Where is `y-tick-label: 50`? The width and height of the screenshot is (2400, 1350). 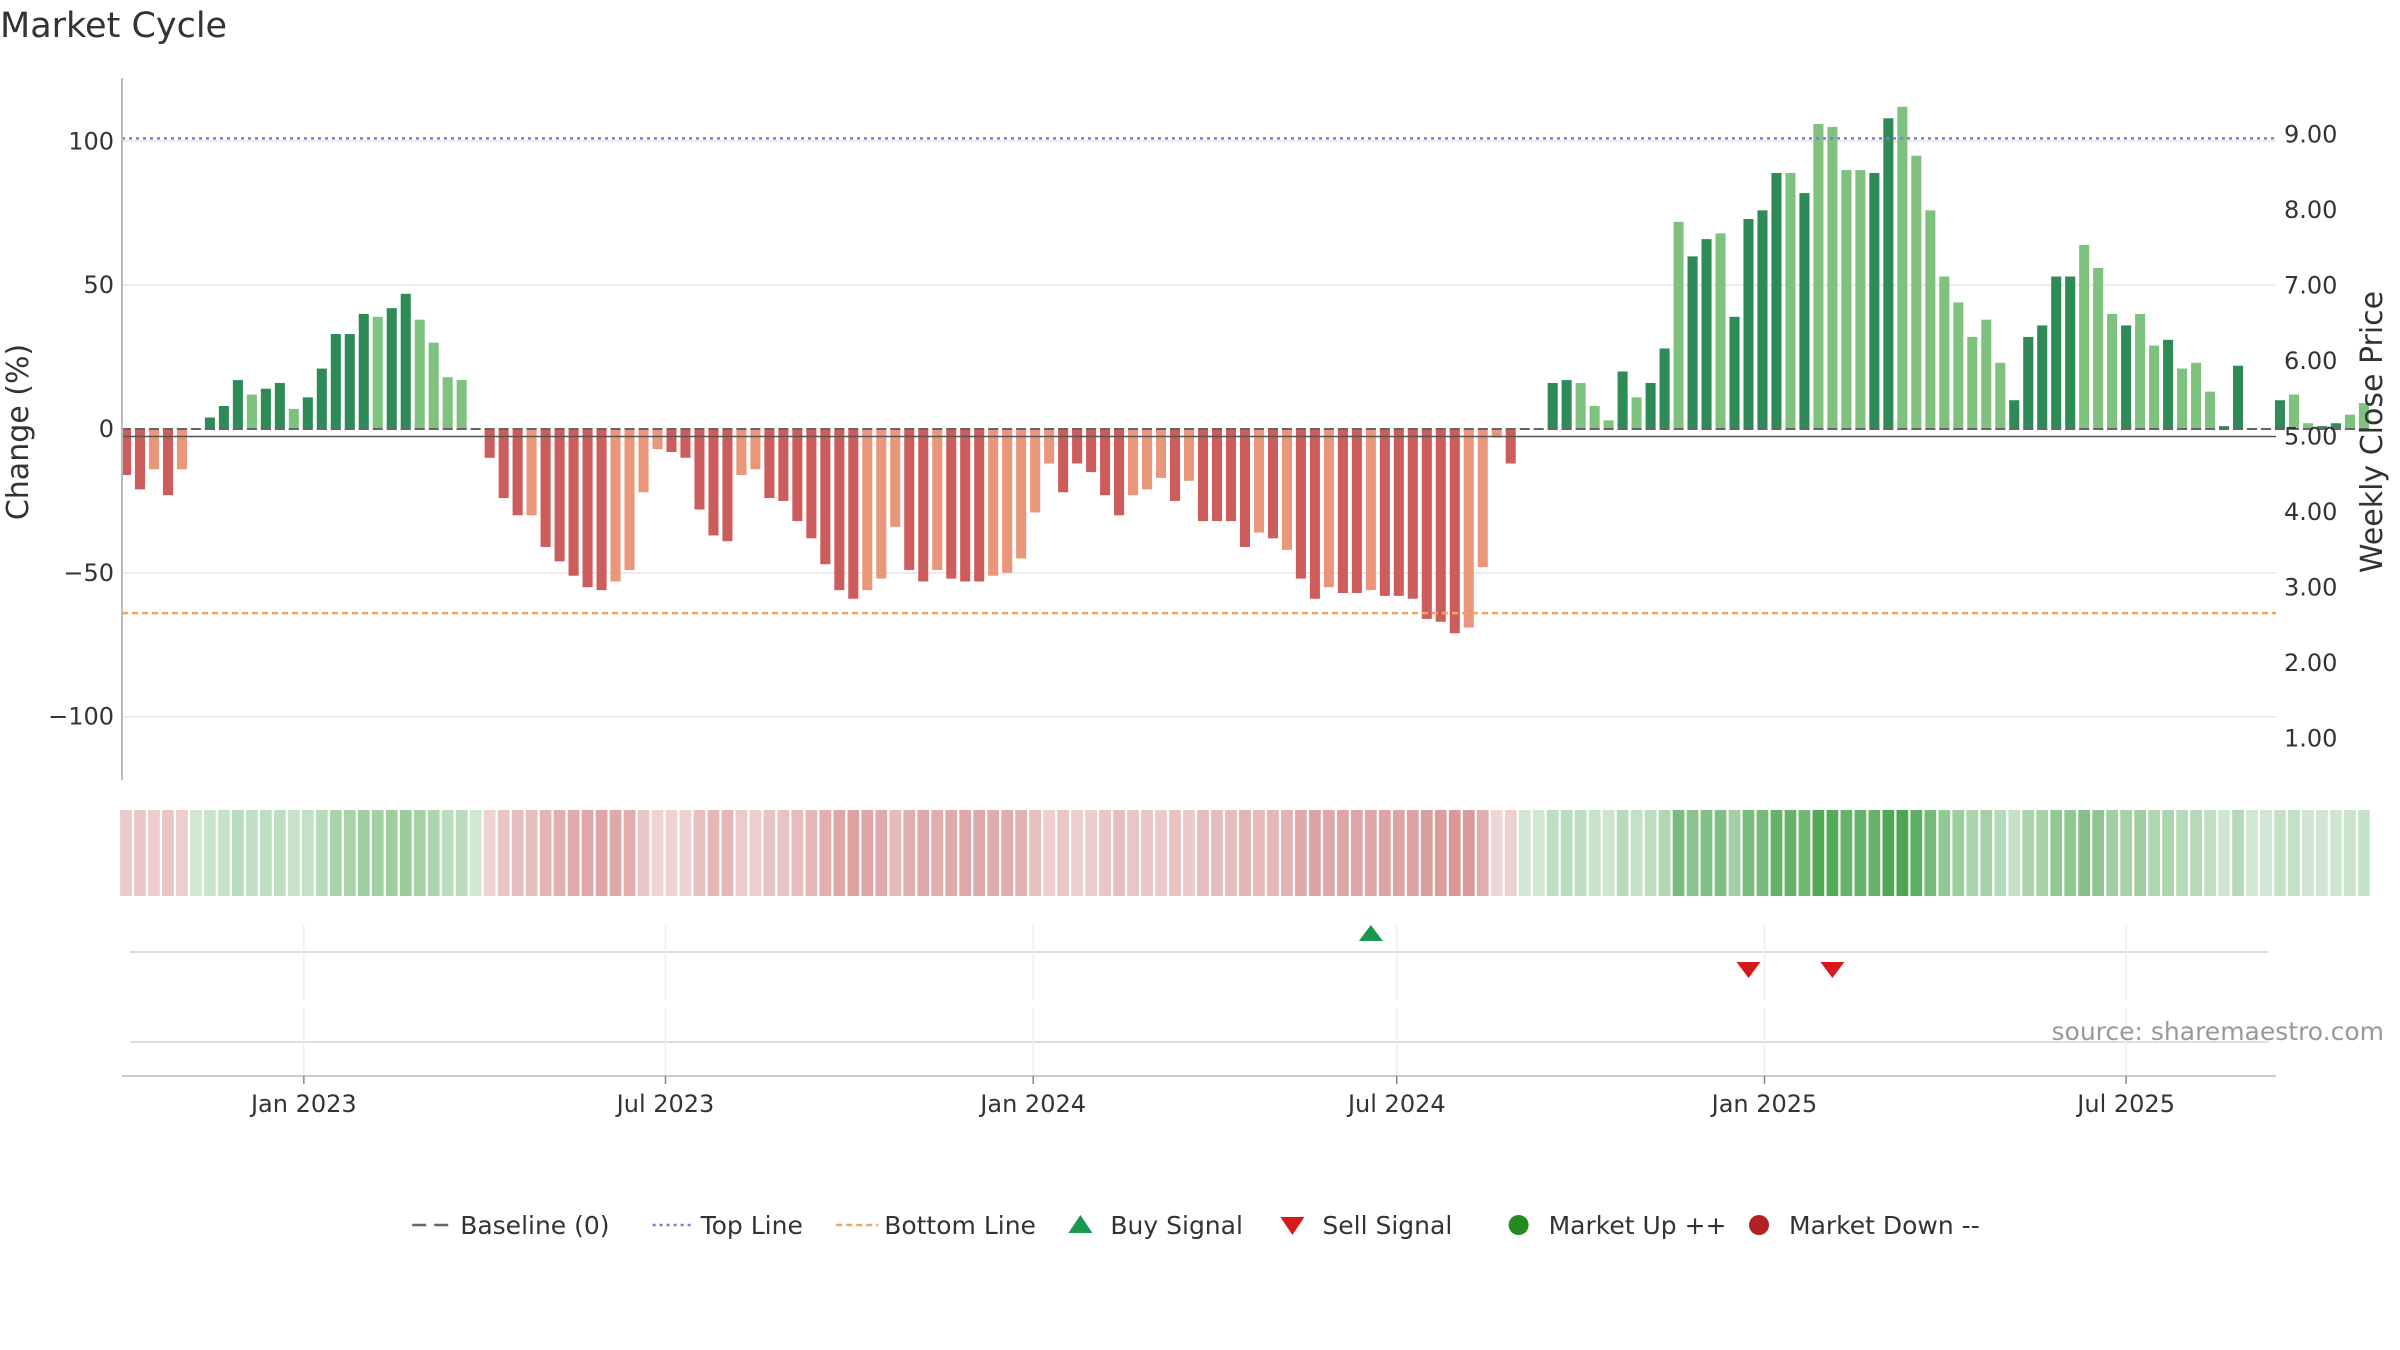 y-tick-label: 50 is located at coordinates (98, 285).